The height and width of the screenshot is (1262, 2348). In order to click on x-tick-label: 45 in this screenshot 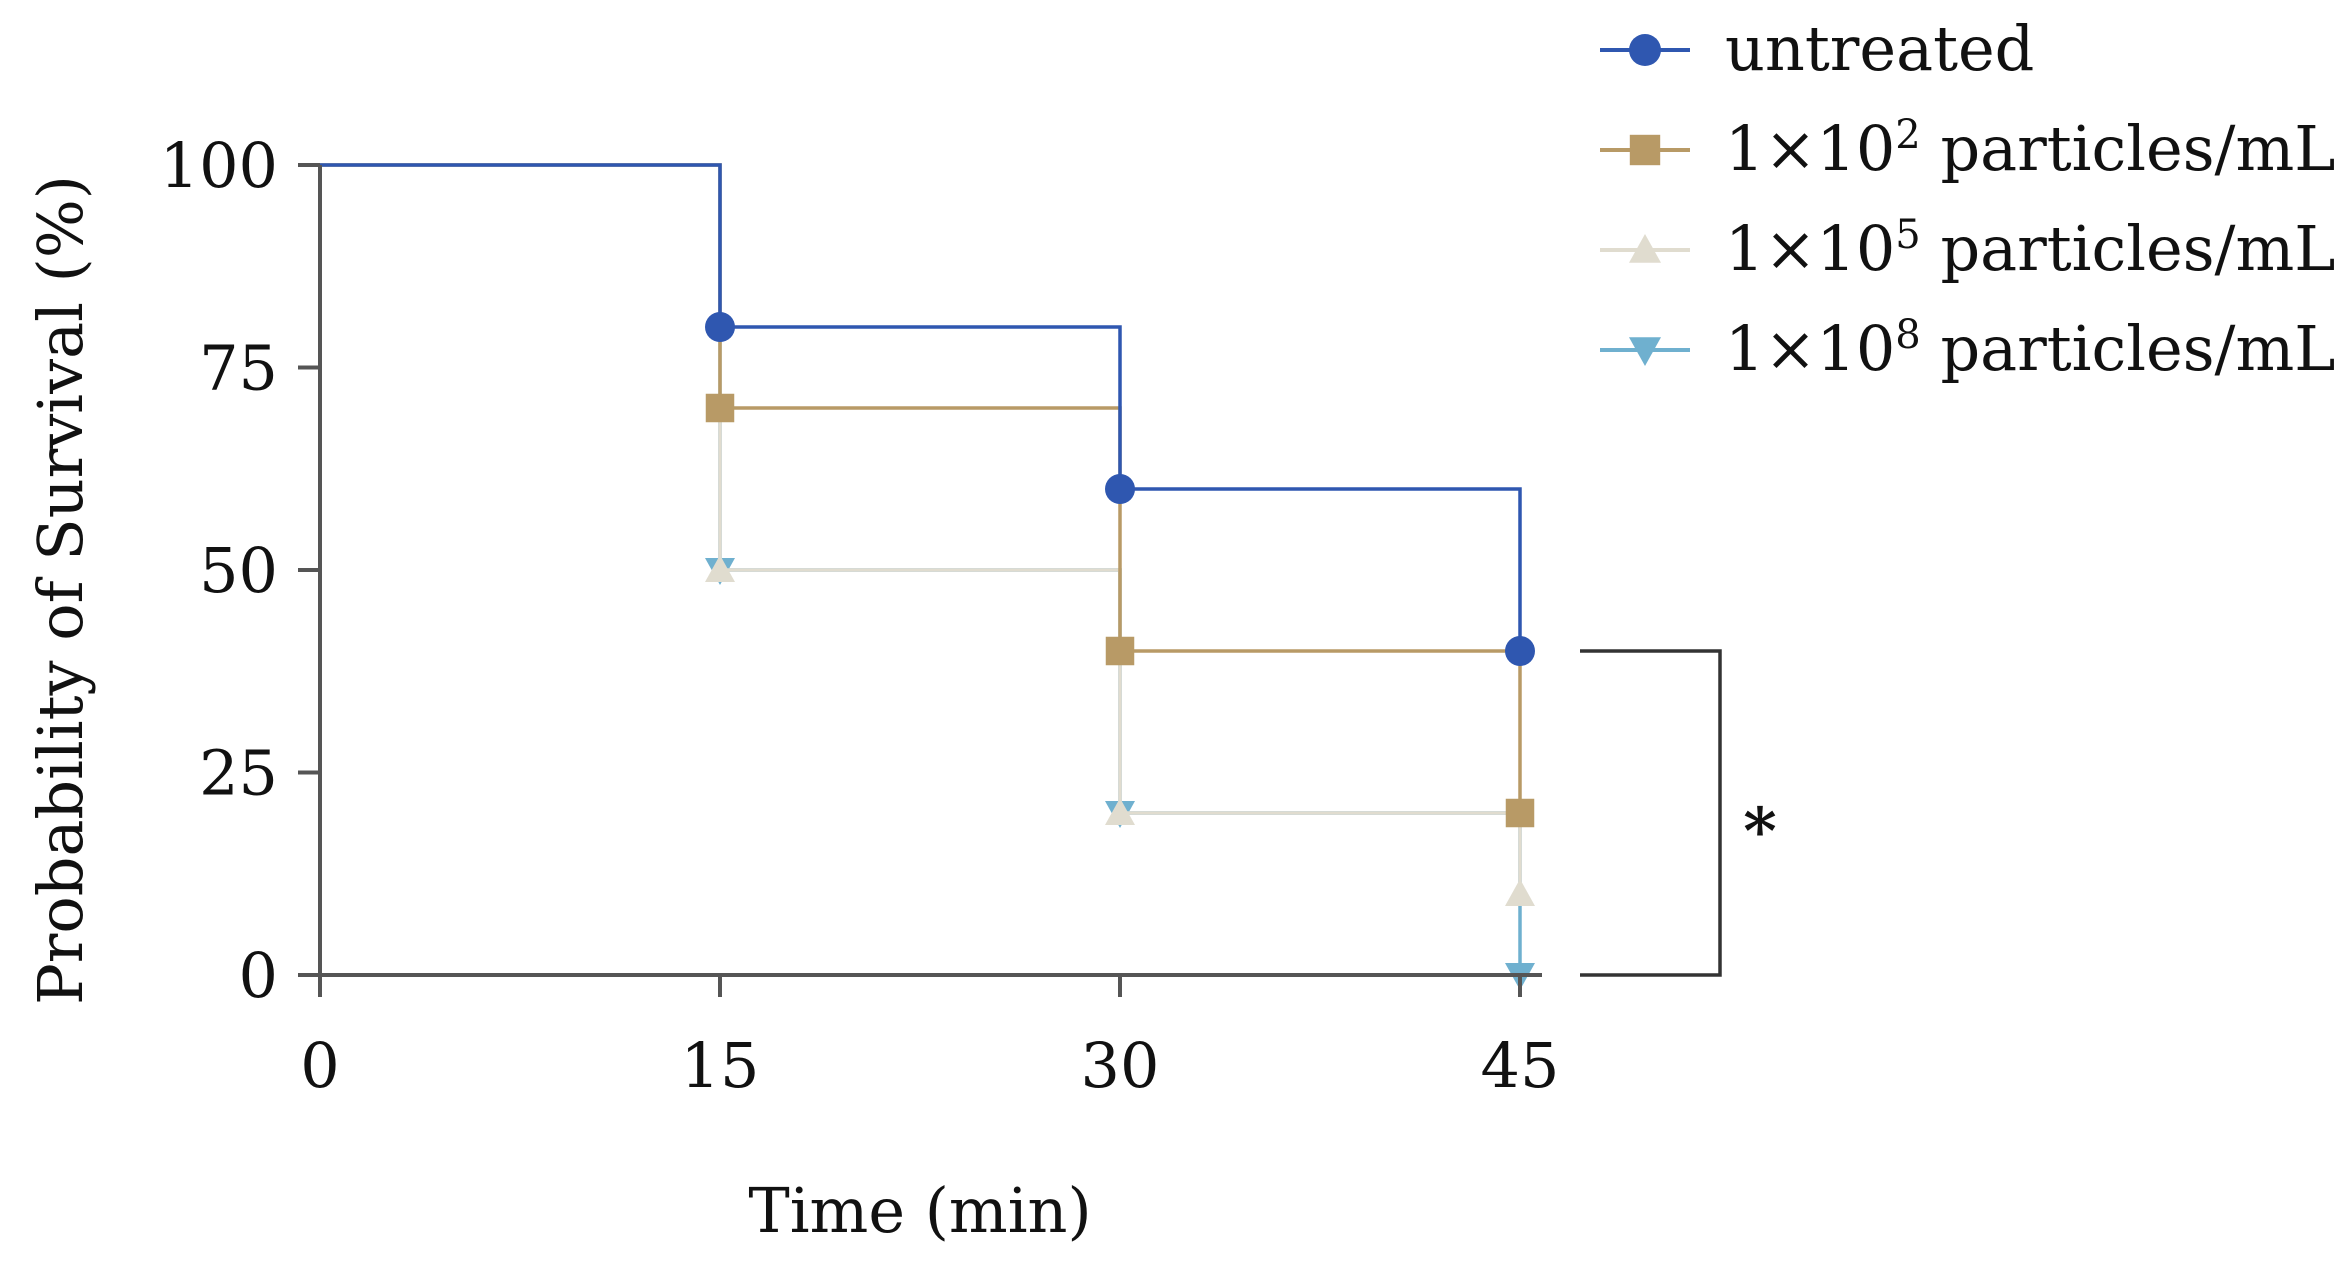, I will do `click(1520, 1065)`.